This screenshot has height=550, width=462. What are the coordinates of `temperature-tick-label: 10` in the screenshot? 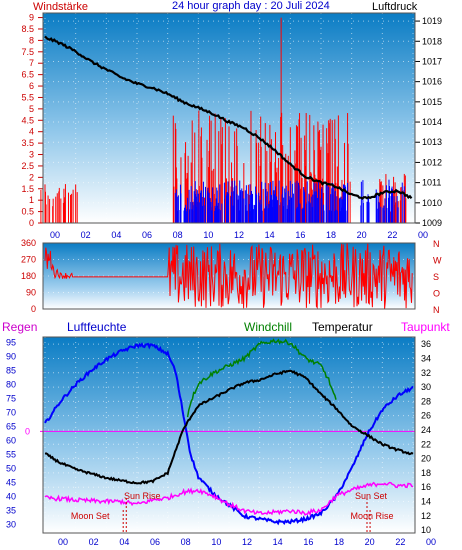 It's located at (426, 530).